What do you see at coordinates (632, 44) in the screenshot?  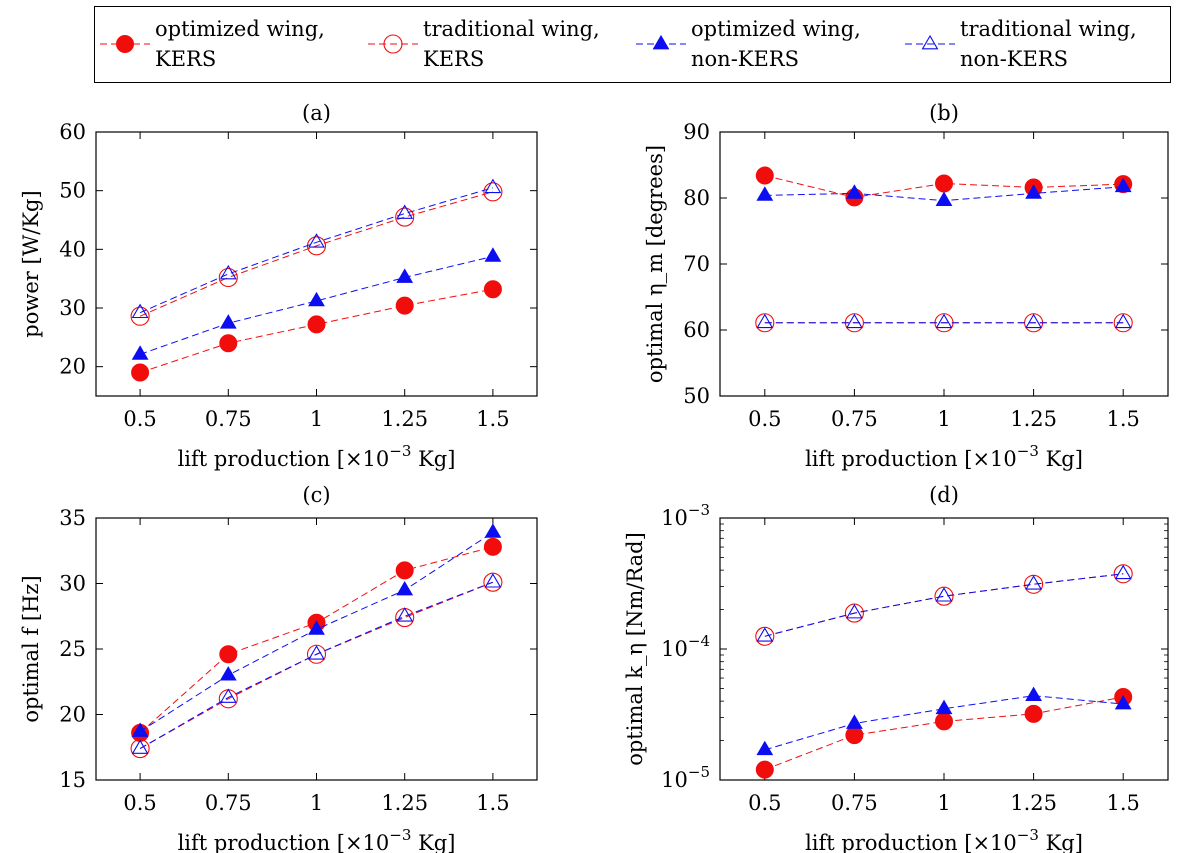 I see `legend-box` at bounding box center [632, 44].